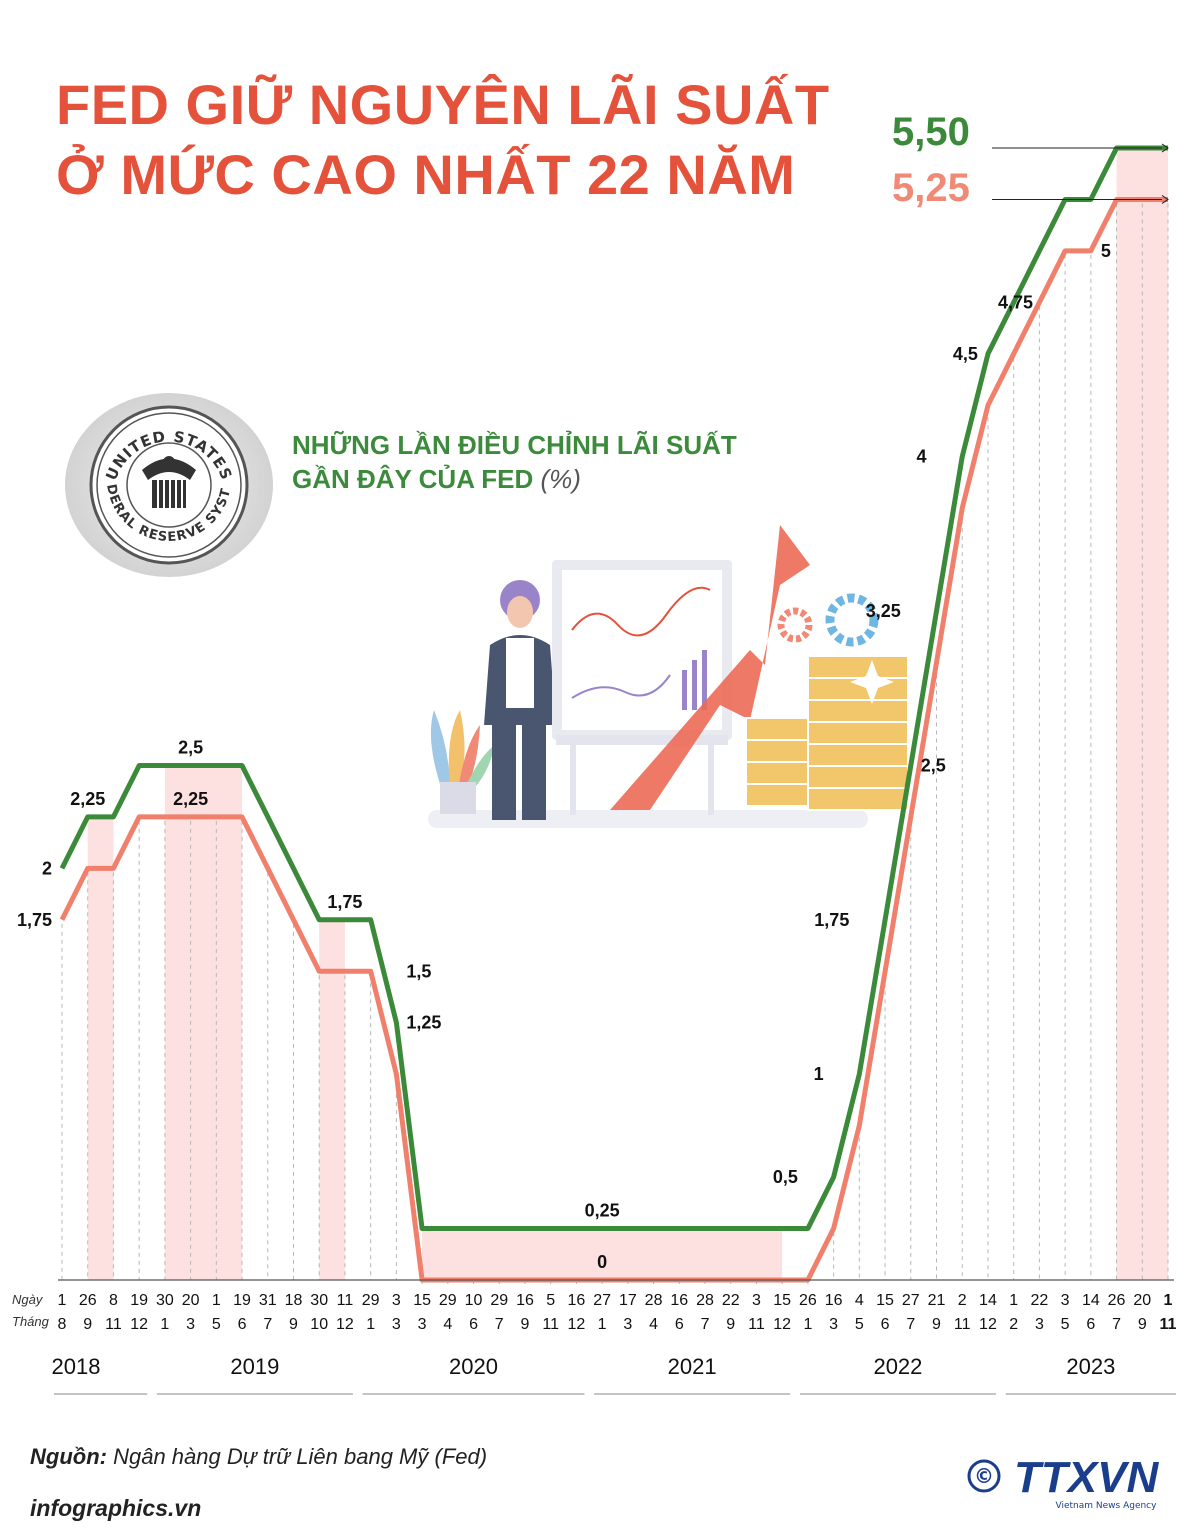  What do you see at coordinates (911, 1300) in the screenshot?
I see `tick-label-day: 27` at bounding box center [911, 1300].